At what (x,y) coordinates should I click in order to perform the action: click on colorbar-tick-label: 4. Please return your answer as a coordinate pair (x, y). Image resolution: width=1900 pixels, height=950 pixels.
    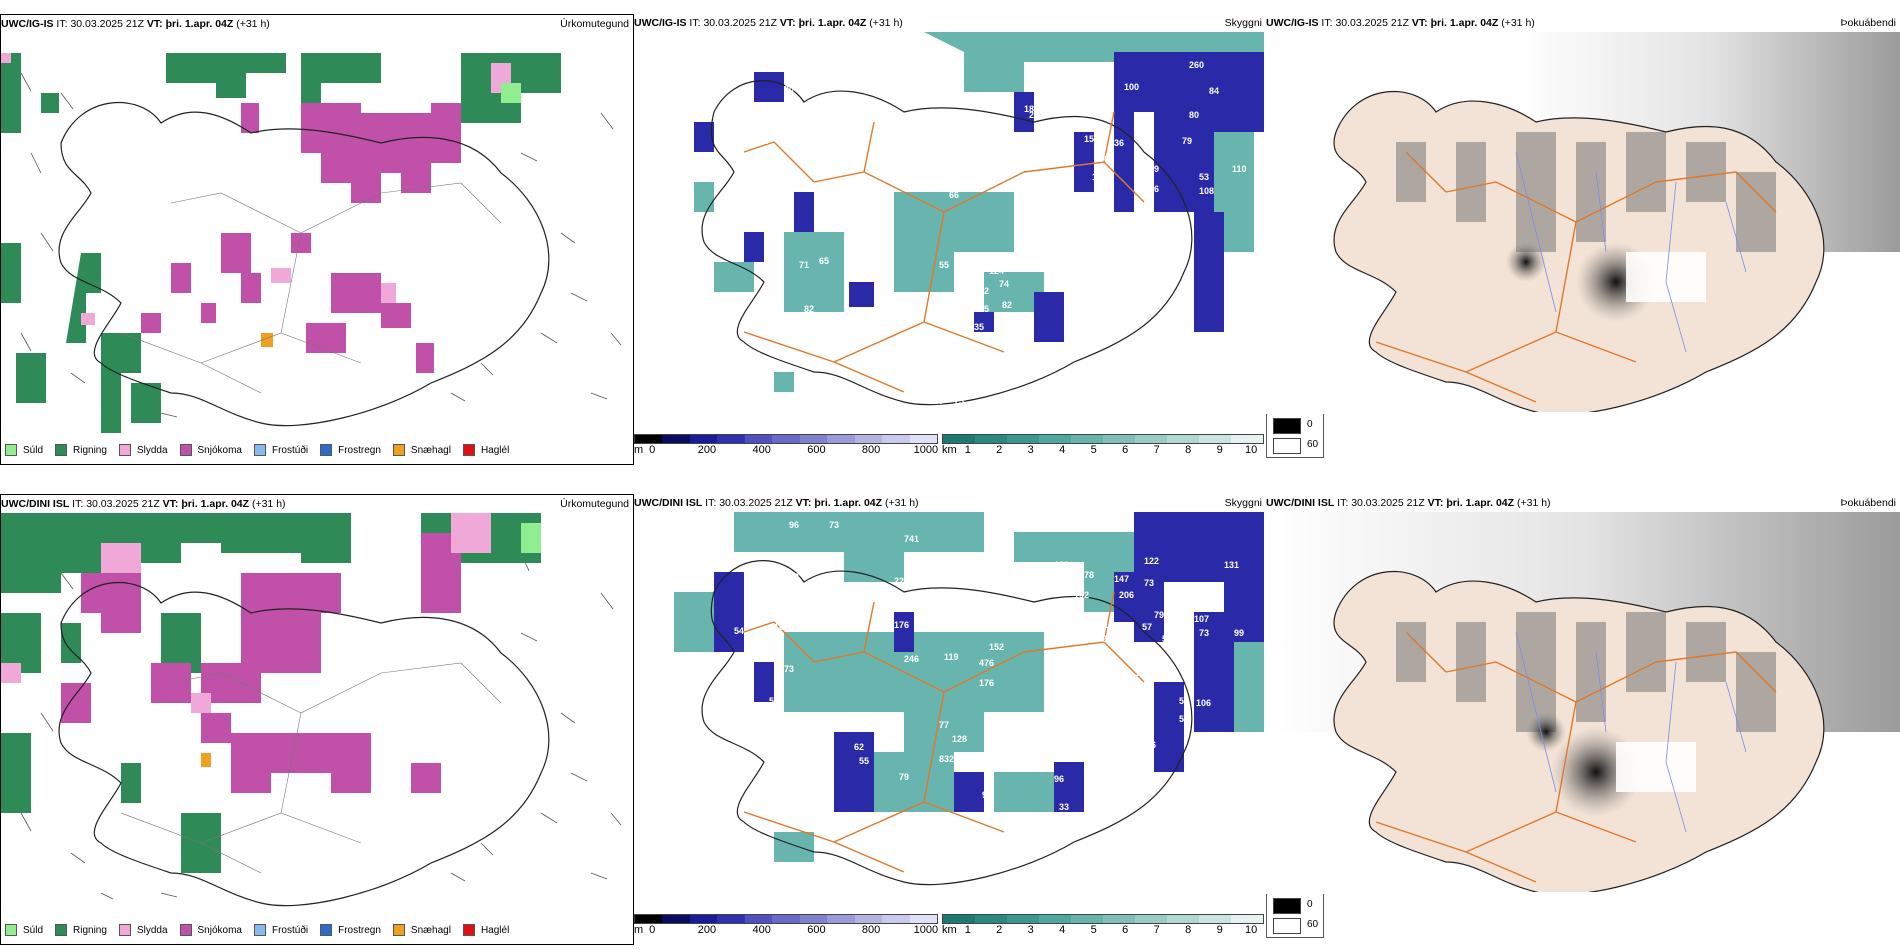
    Looking at the image, I should click on (1062, 450).